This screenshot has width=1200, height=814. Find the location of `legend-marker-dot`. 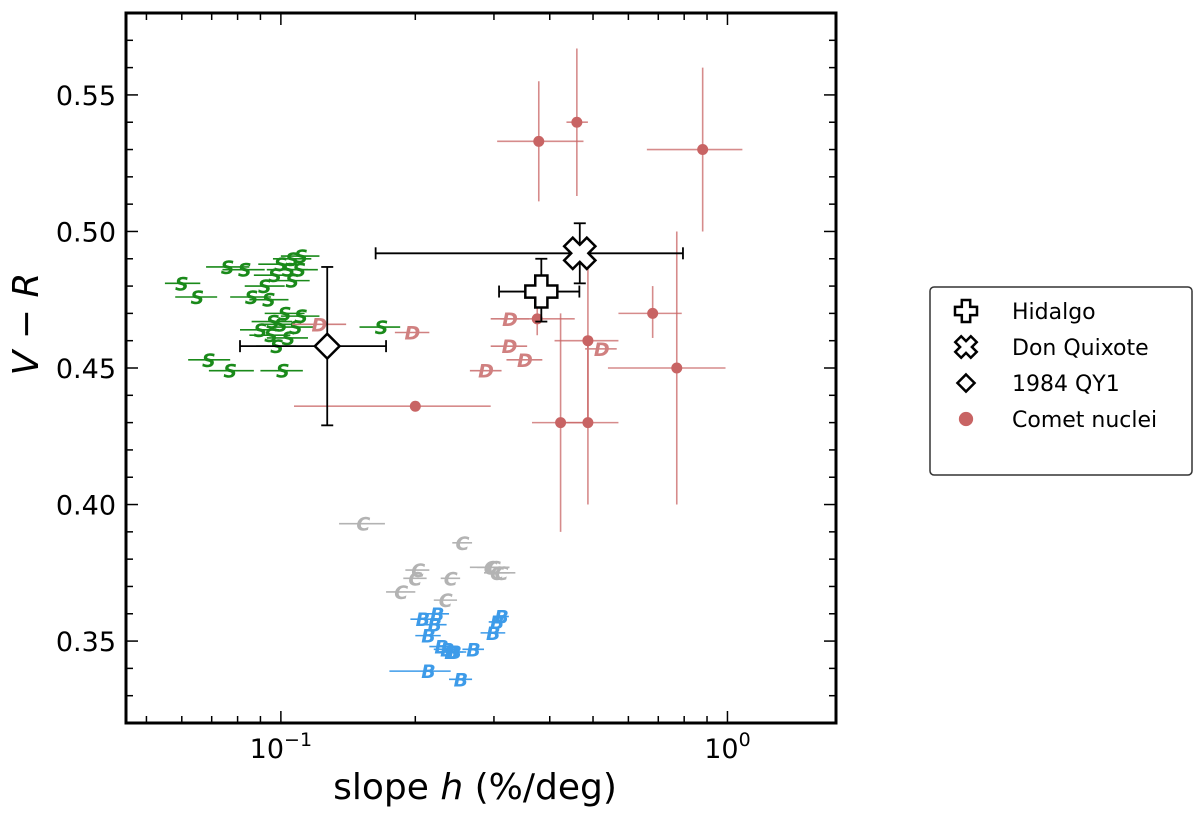

legend-marker-dot is located at coordinates (966, 419).